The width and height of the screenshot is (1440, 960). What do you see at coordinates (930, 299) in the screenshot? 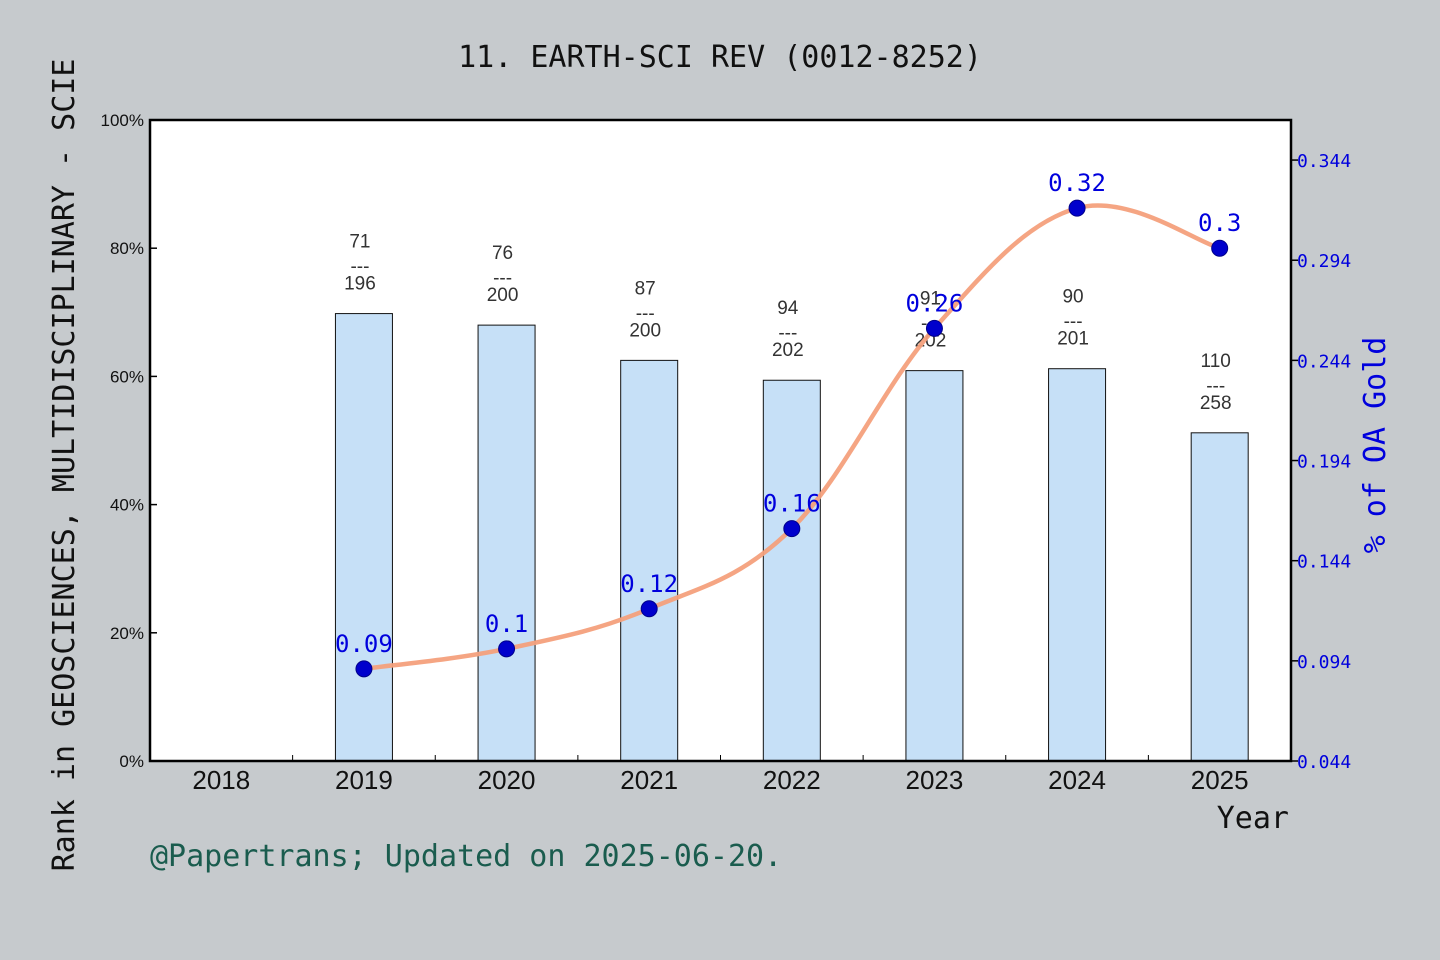
I see `bar-label-rank-2023: 91` at bounding box center [930, 299].